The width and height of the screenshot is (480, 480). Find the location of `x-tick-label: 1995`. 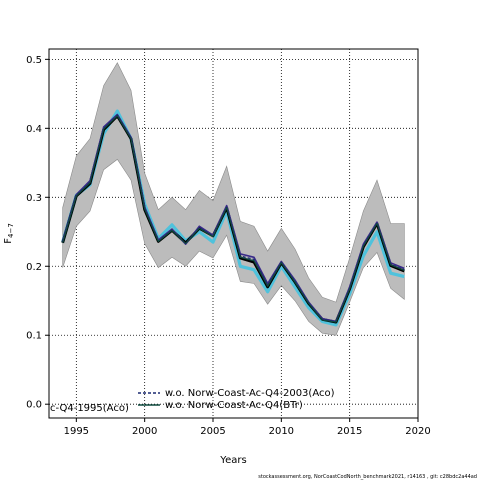

x-tick-label: 1995 is located at coordinates (76, 431).